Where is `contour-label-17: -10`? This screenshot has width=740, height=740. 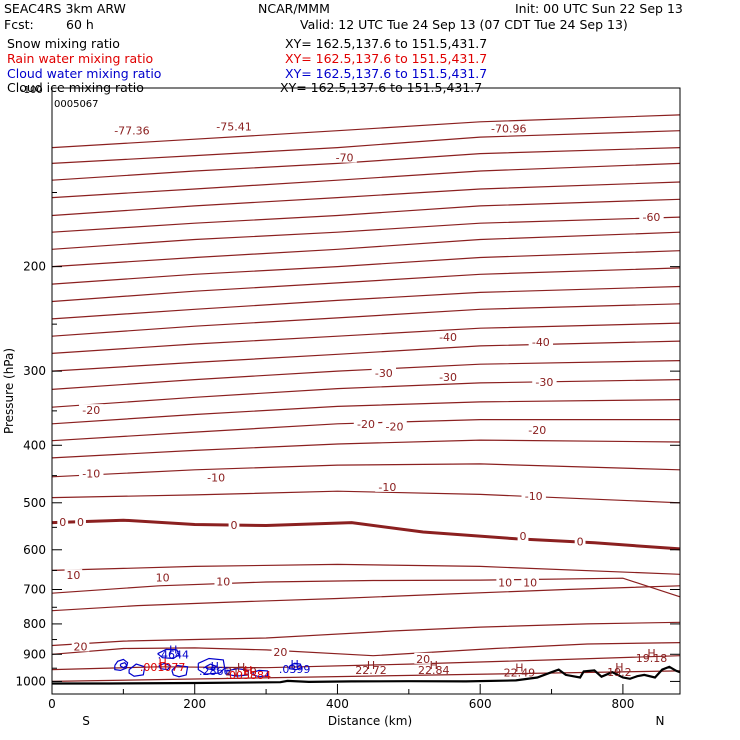
contour-label-17: -10 is located at coordinates (534, 496).